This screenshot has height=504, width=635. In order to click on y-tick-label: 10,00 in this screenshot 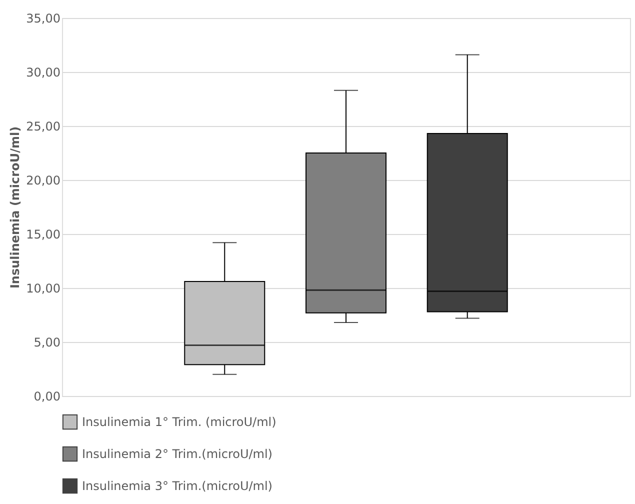, I will do `click(43, 289)`.